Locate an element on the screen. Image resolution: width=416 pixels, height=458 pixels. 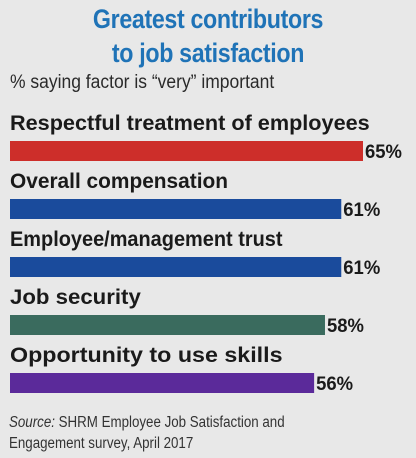
chart-subtitle: % saying factor is “very” important is located at coordinates (142, 82).